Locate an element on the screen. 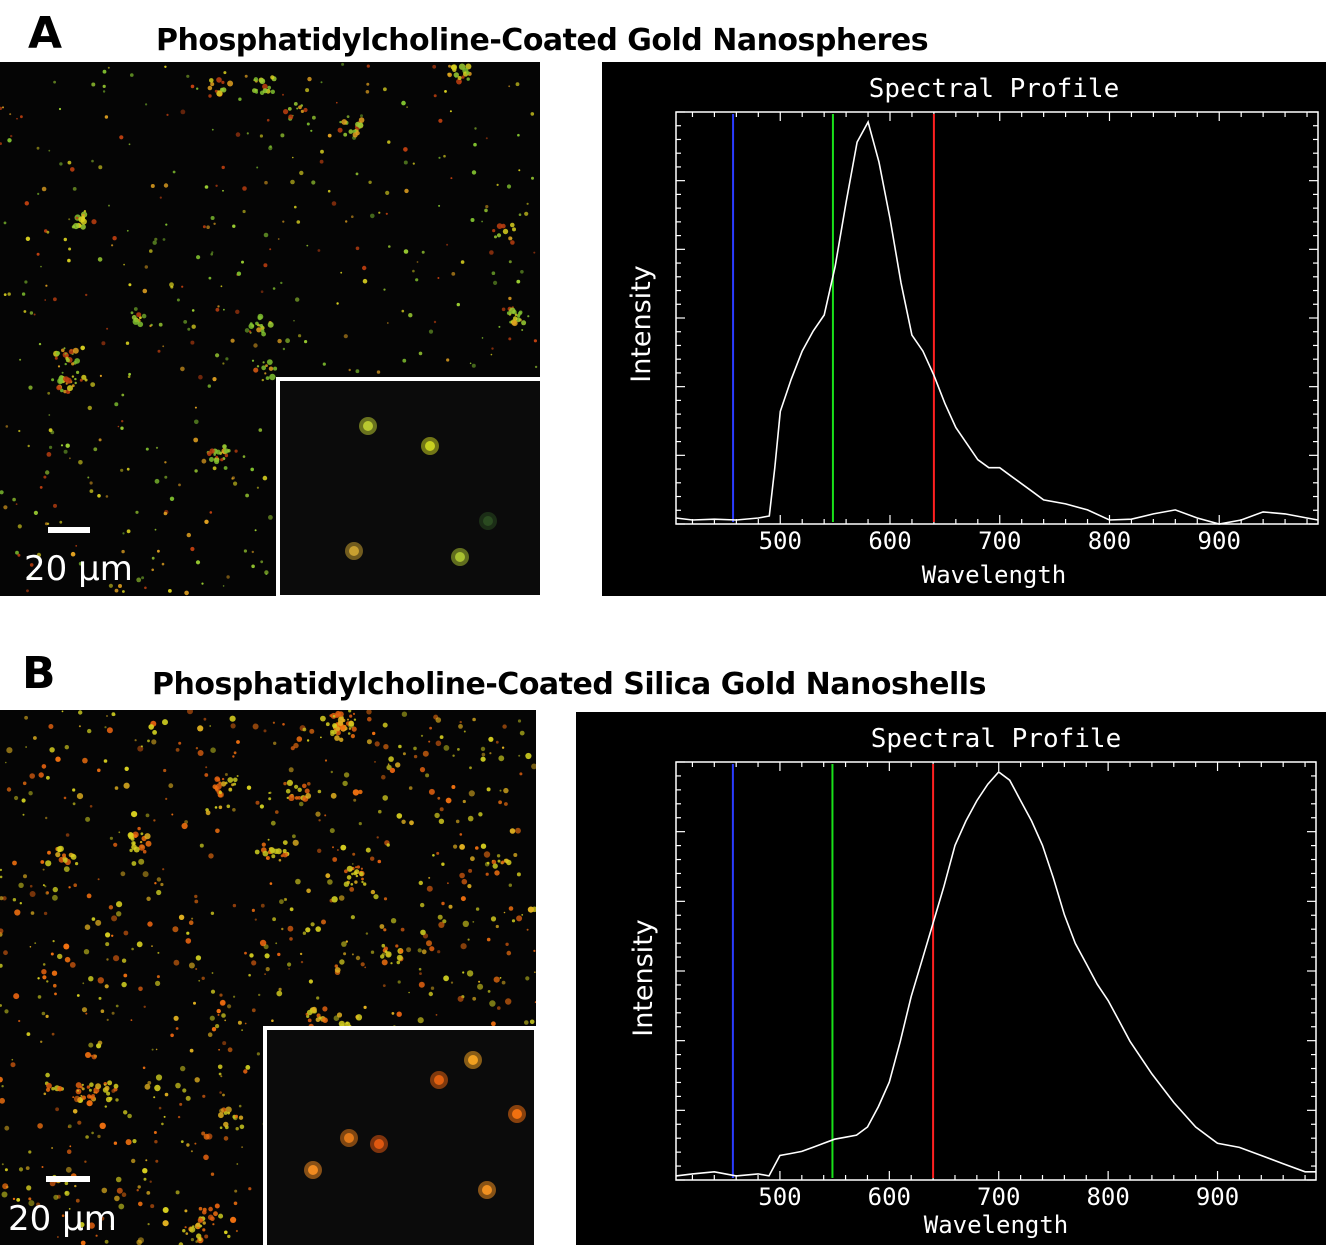  x-tick-label: 900 is located at coordinates (1217, 1197).